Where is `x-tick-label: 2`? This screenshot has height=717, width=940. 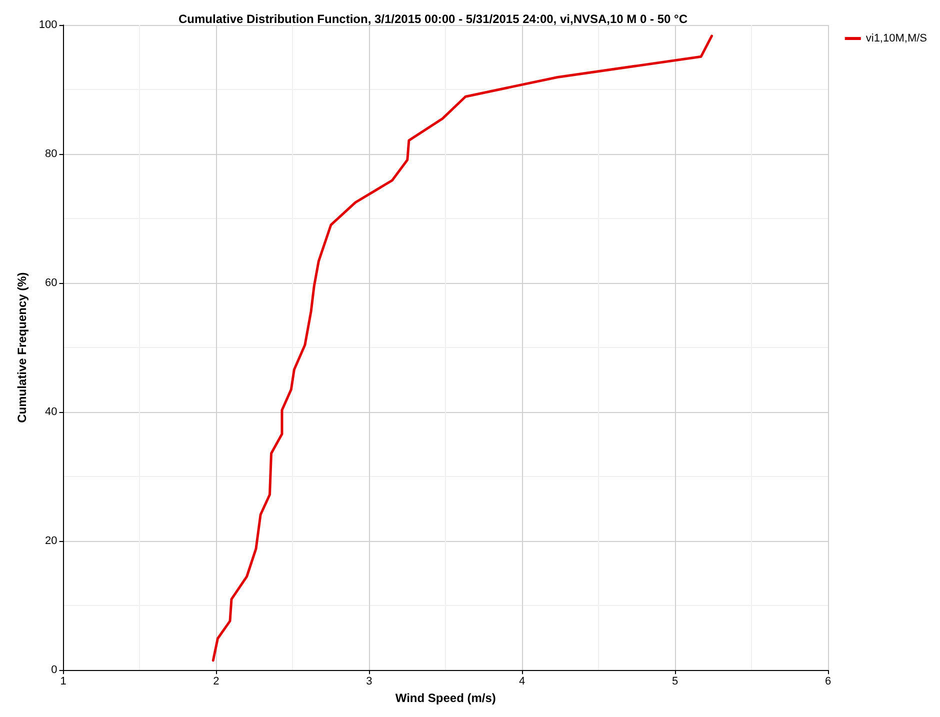
x-tick-label: 2 is located at coordinates (216, 682).